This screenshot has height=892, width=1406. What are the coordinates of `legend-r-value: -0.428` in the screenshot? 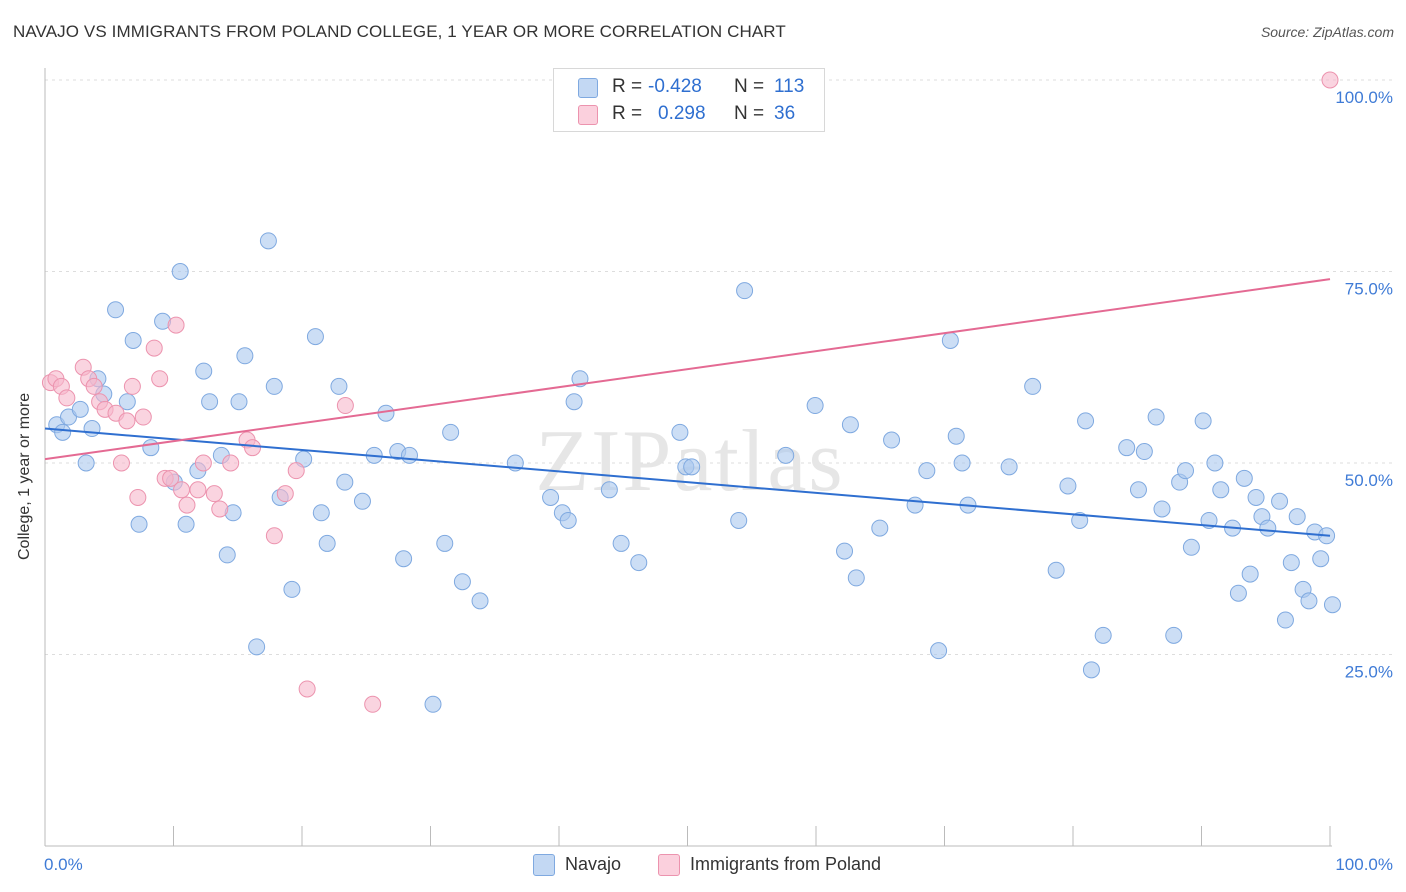 It's located at (675, 86).